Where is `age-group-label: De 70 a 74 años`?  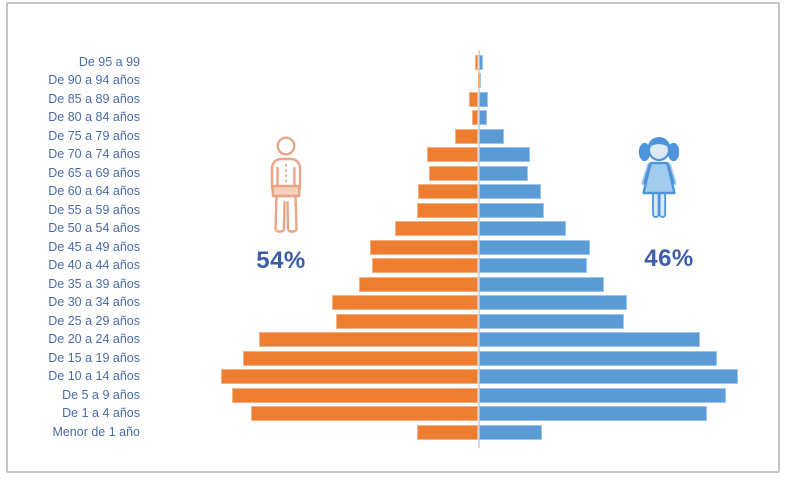
age-group-label: De 70 a 74 años is located at coordinates (94, 154).